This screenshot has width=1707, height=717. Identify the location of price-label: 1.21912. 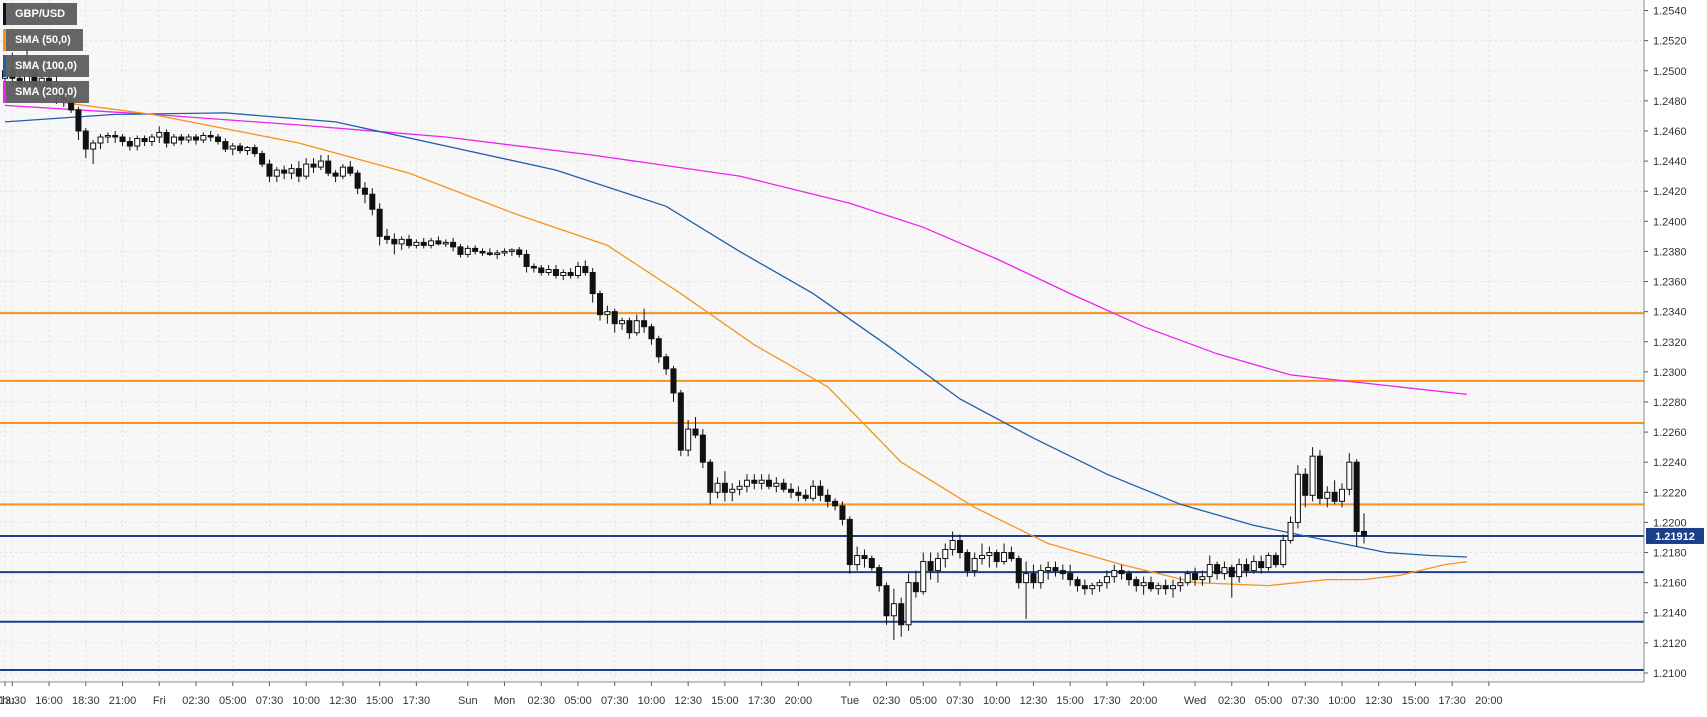
(1675, 537).